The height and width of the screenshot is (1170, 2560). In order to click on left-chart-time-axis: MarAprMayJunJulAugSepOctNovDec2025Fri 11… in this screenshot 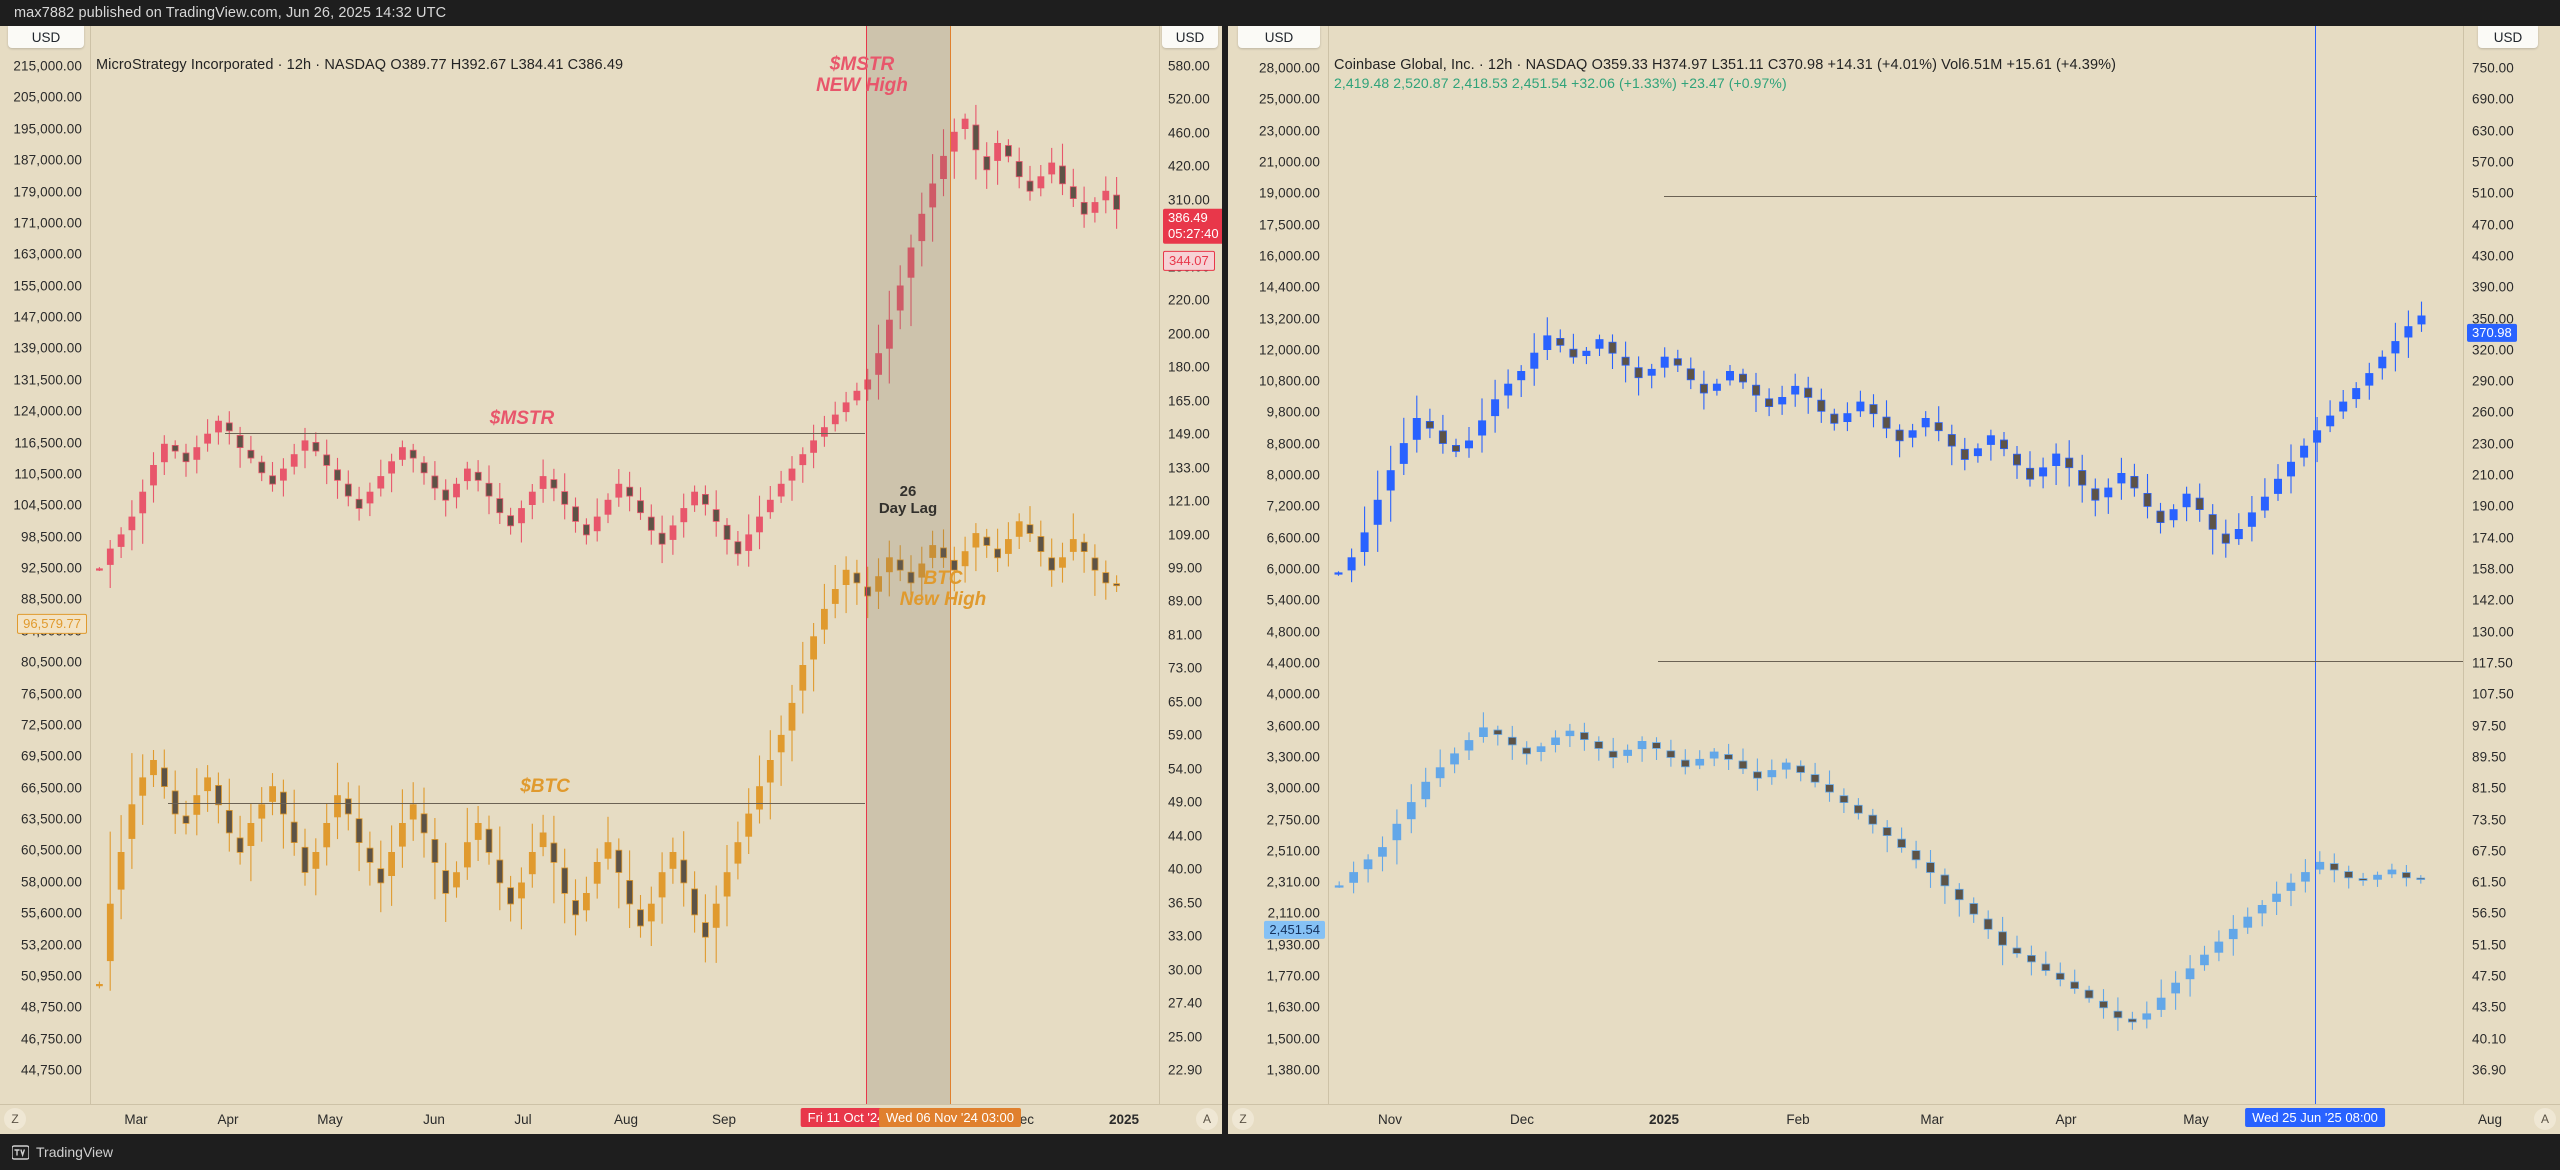, I will do `click(611, 1119)`.